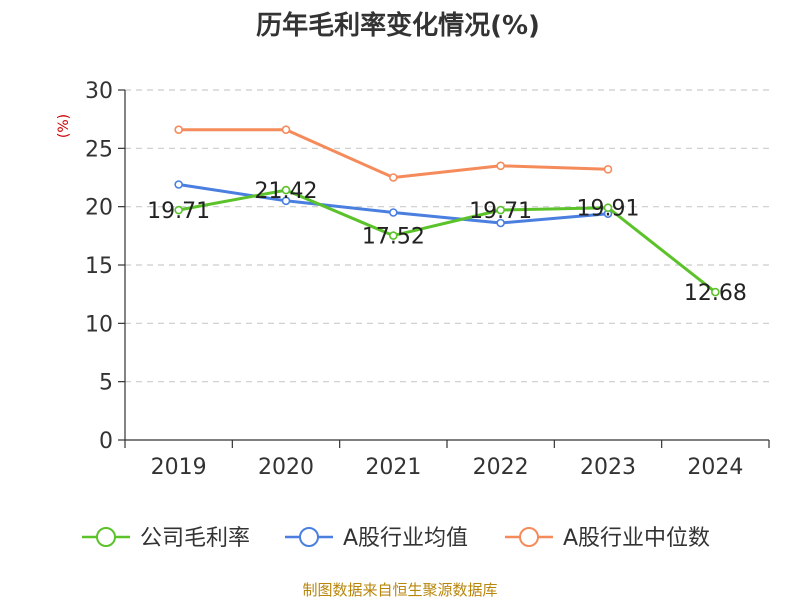  What do you see at coordinates (99, 149) in the screenshot?
I see `y-tick-label: 25` at bounding box center [99, 149].